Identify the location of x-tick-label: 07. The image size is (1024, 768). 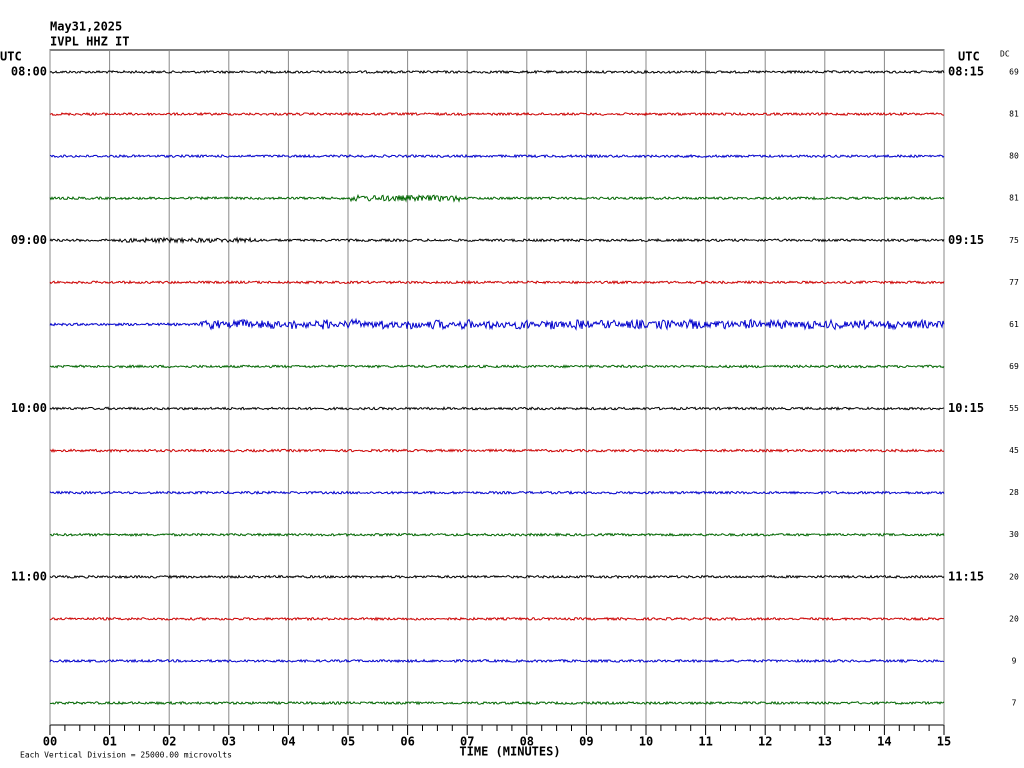
(467, 742).